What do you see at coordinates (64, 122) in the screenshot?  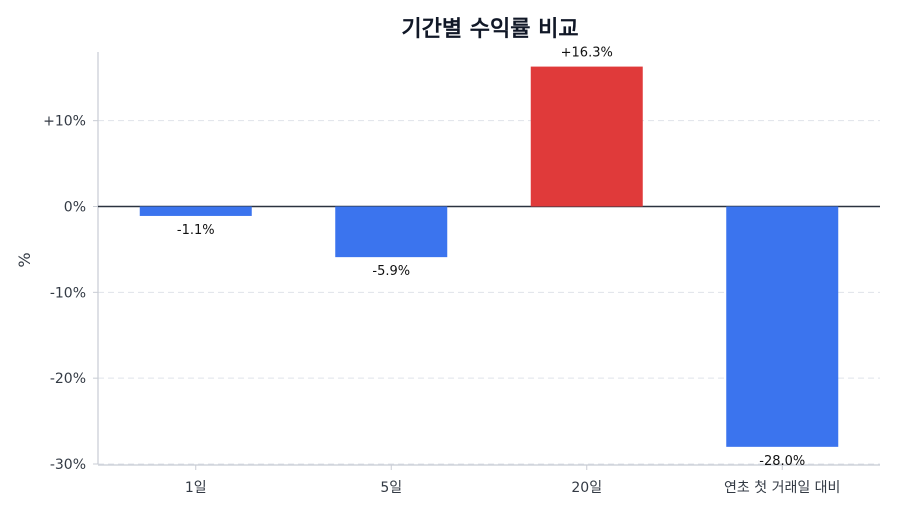 I see `y-tick-label: +10%` at bounding box center [64, 122].